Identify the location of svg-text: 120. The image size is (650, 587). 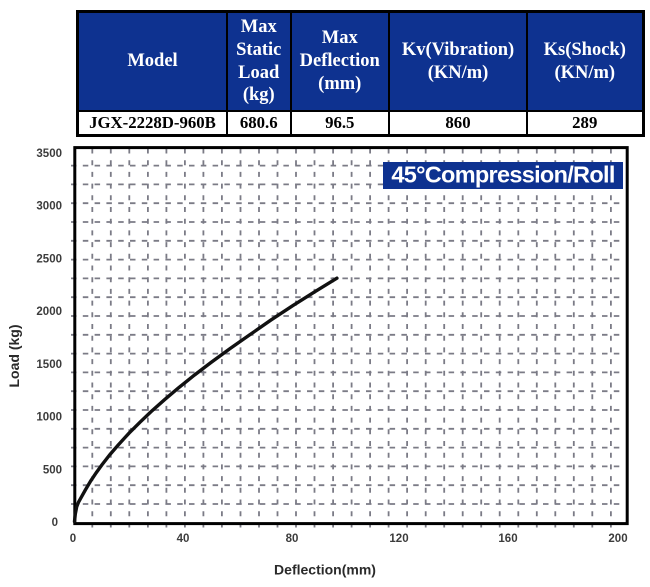
(398, 539).